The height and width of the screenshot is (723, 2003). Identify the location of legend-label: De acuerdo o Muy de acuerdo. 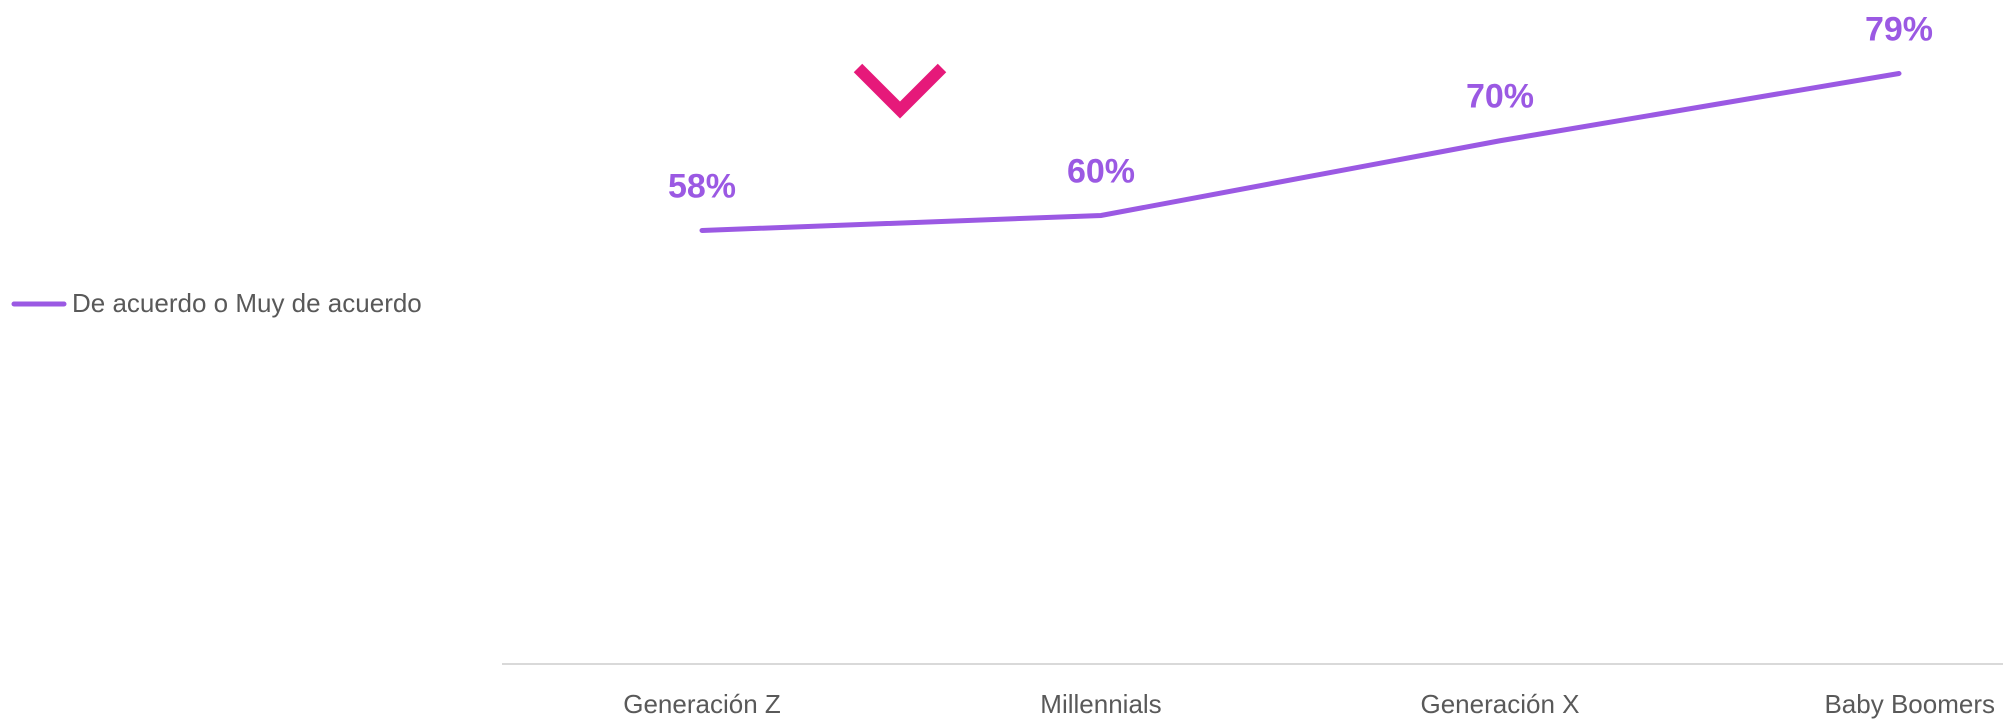
(247, 303).